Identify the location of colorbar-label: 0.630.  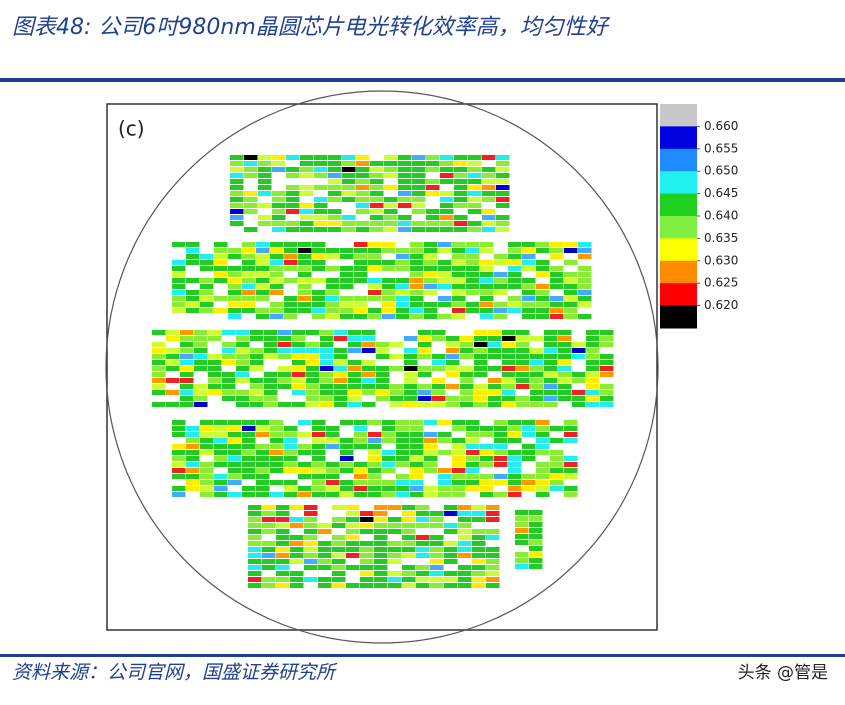
(721, 260).